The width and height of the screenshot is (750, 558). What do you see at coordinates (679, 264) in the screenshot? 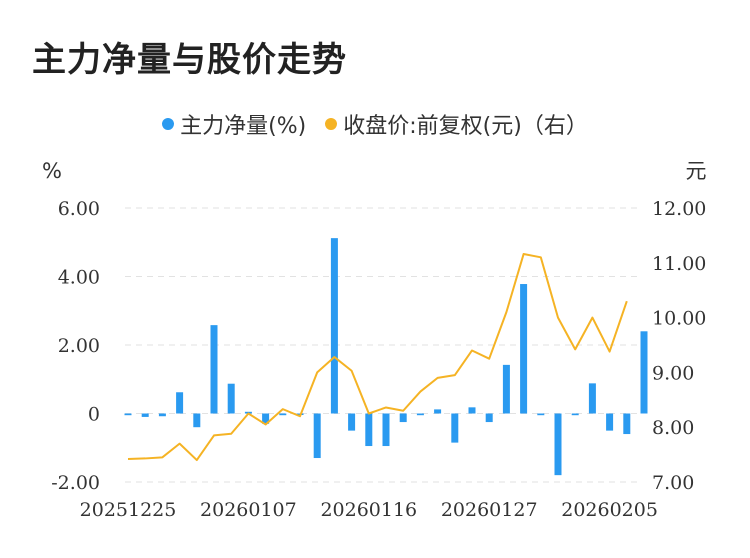
I see `right-tick-label: 11.00` at bounding box center [679, 264].